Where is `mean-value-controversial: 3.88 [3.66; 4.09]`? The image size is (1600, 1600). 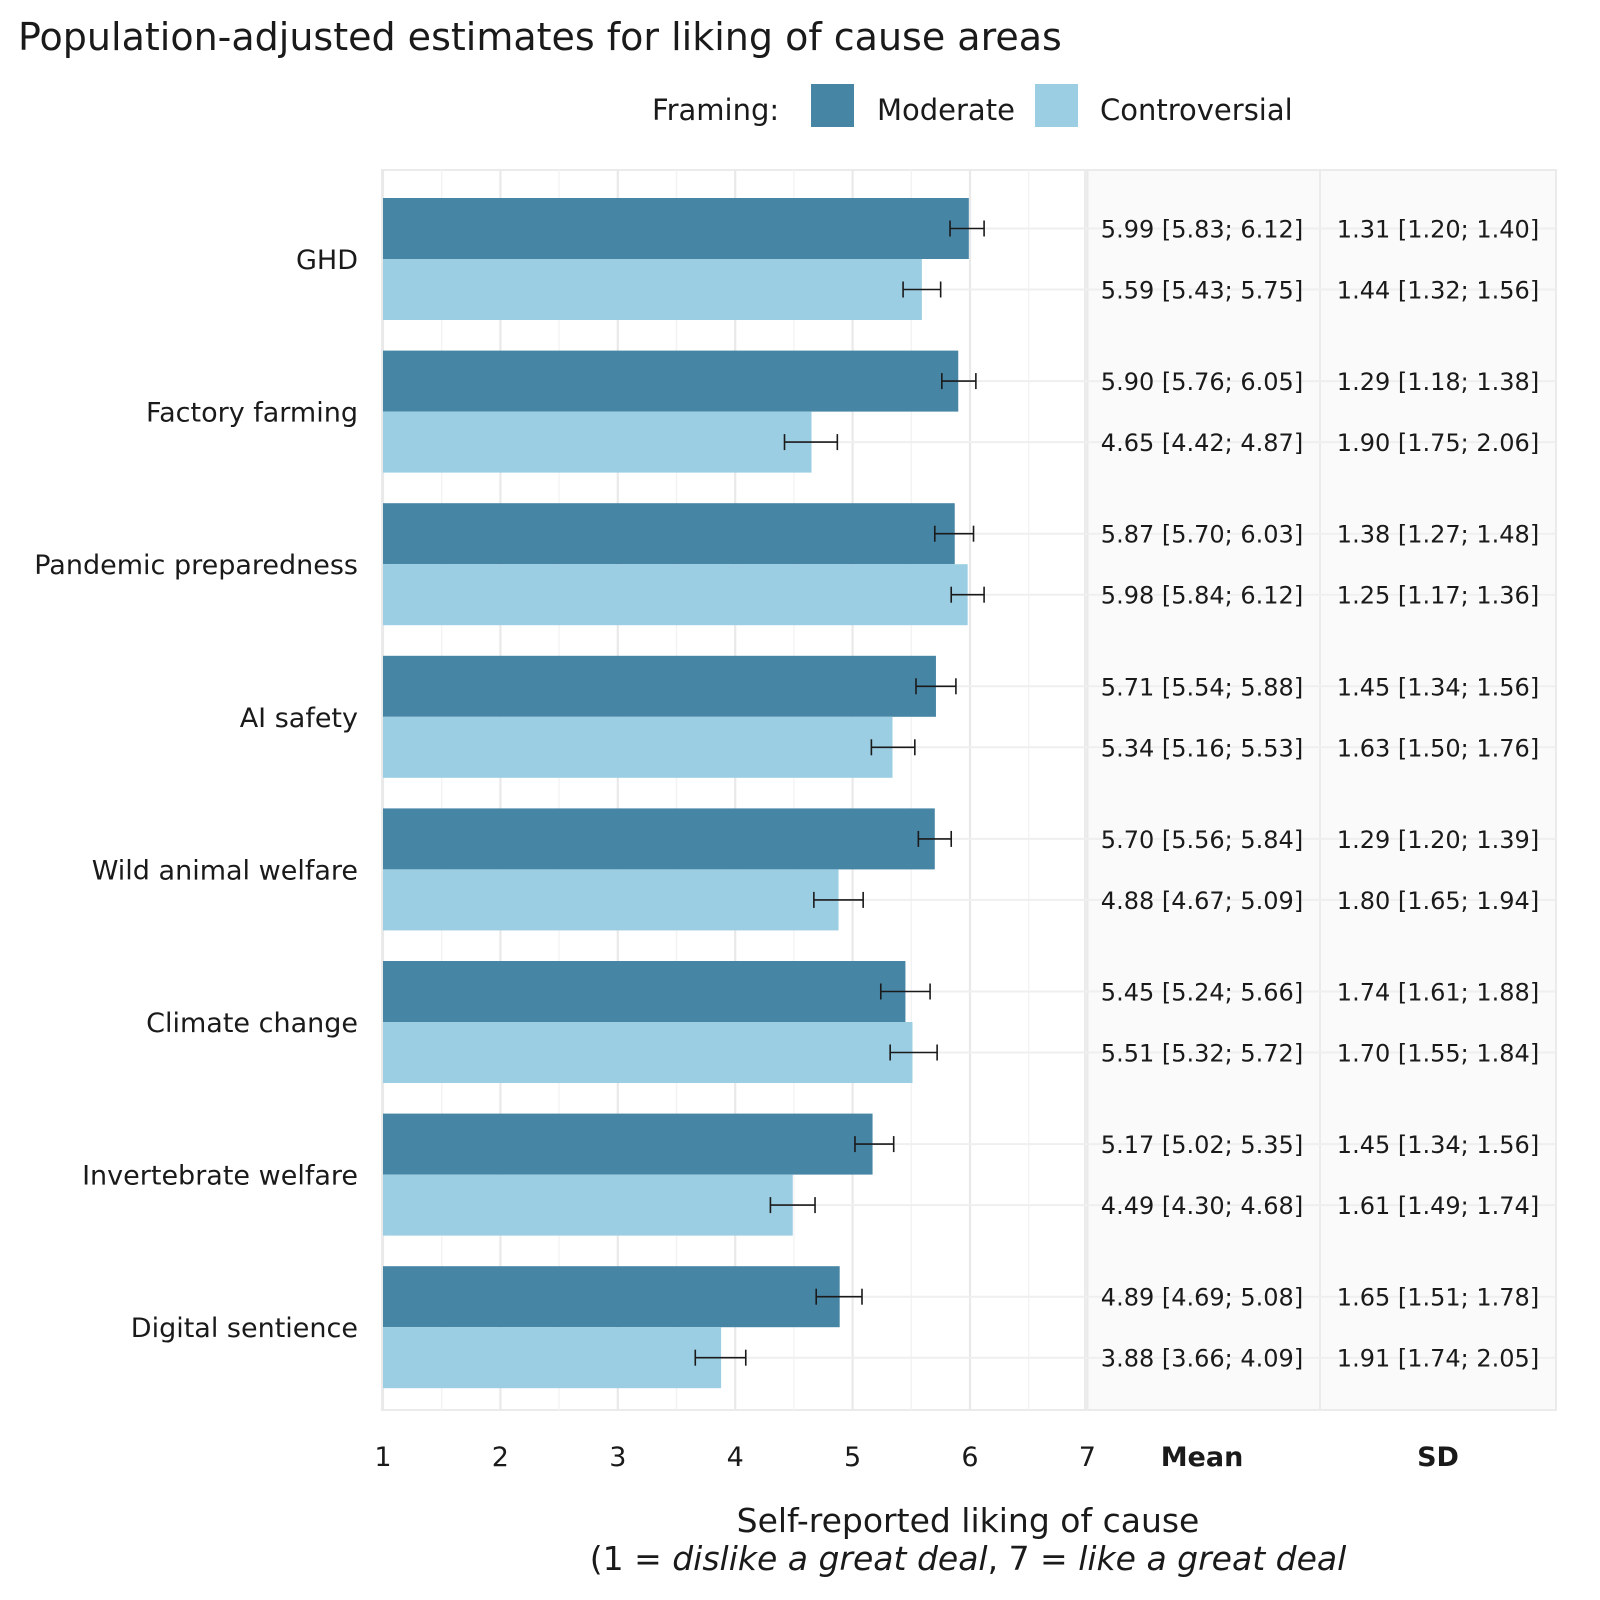 mean-value-controversial: 3.88 [3.66; 4.09] is located at coordinates (1202, 1359).